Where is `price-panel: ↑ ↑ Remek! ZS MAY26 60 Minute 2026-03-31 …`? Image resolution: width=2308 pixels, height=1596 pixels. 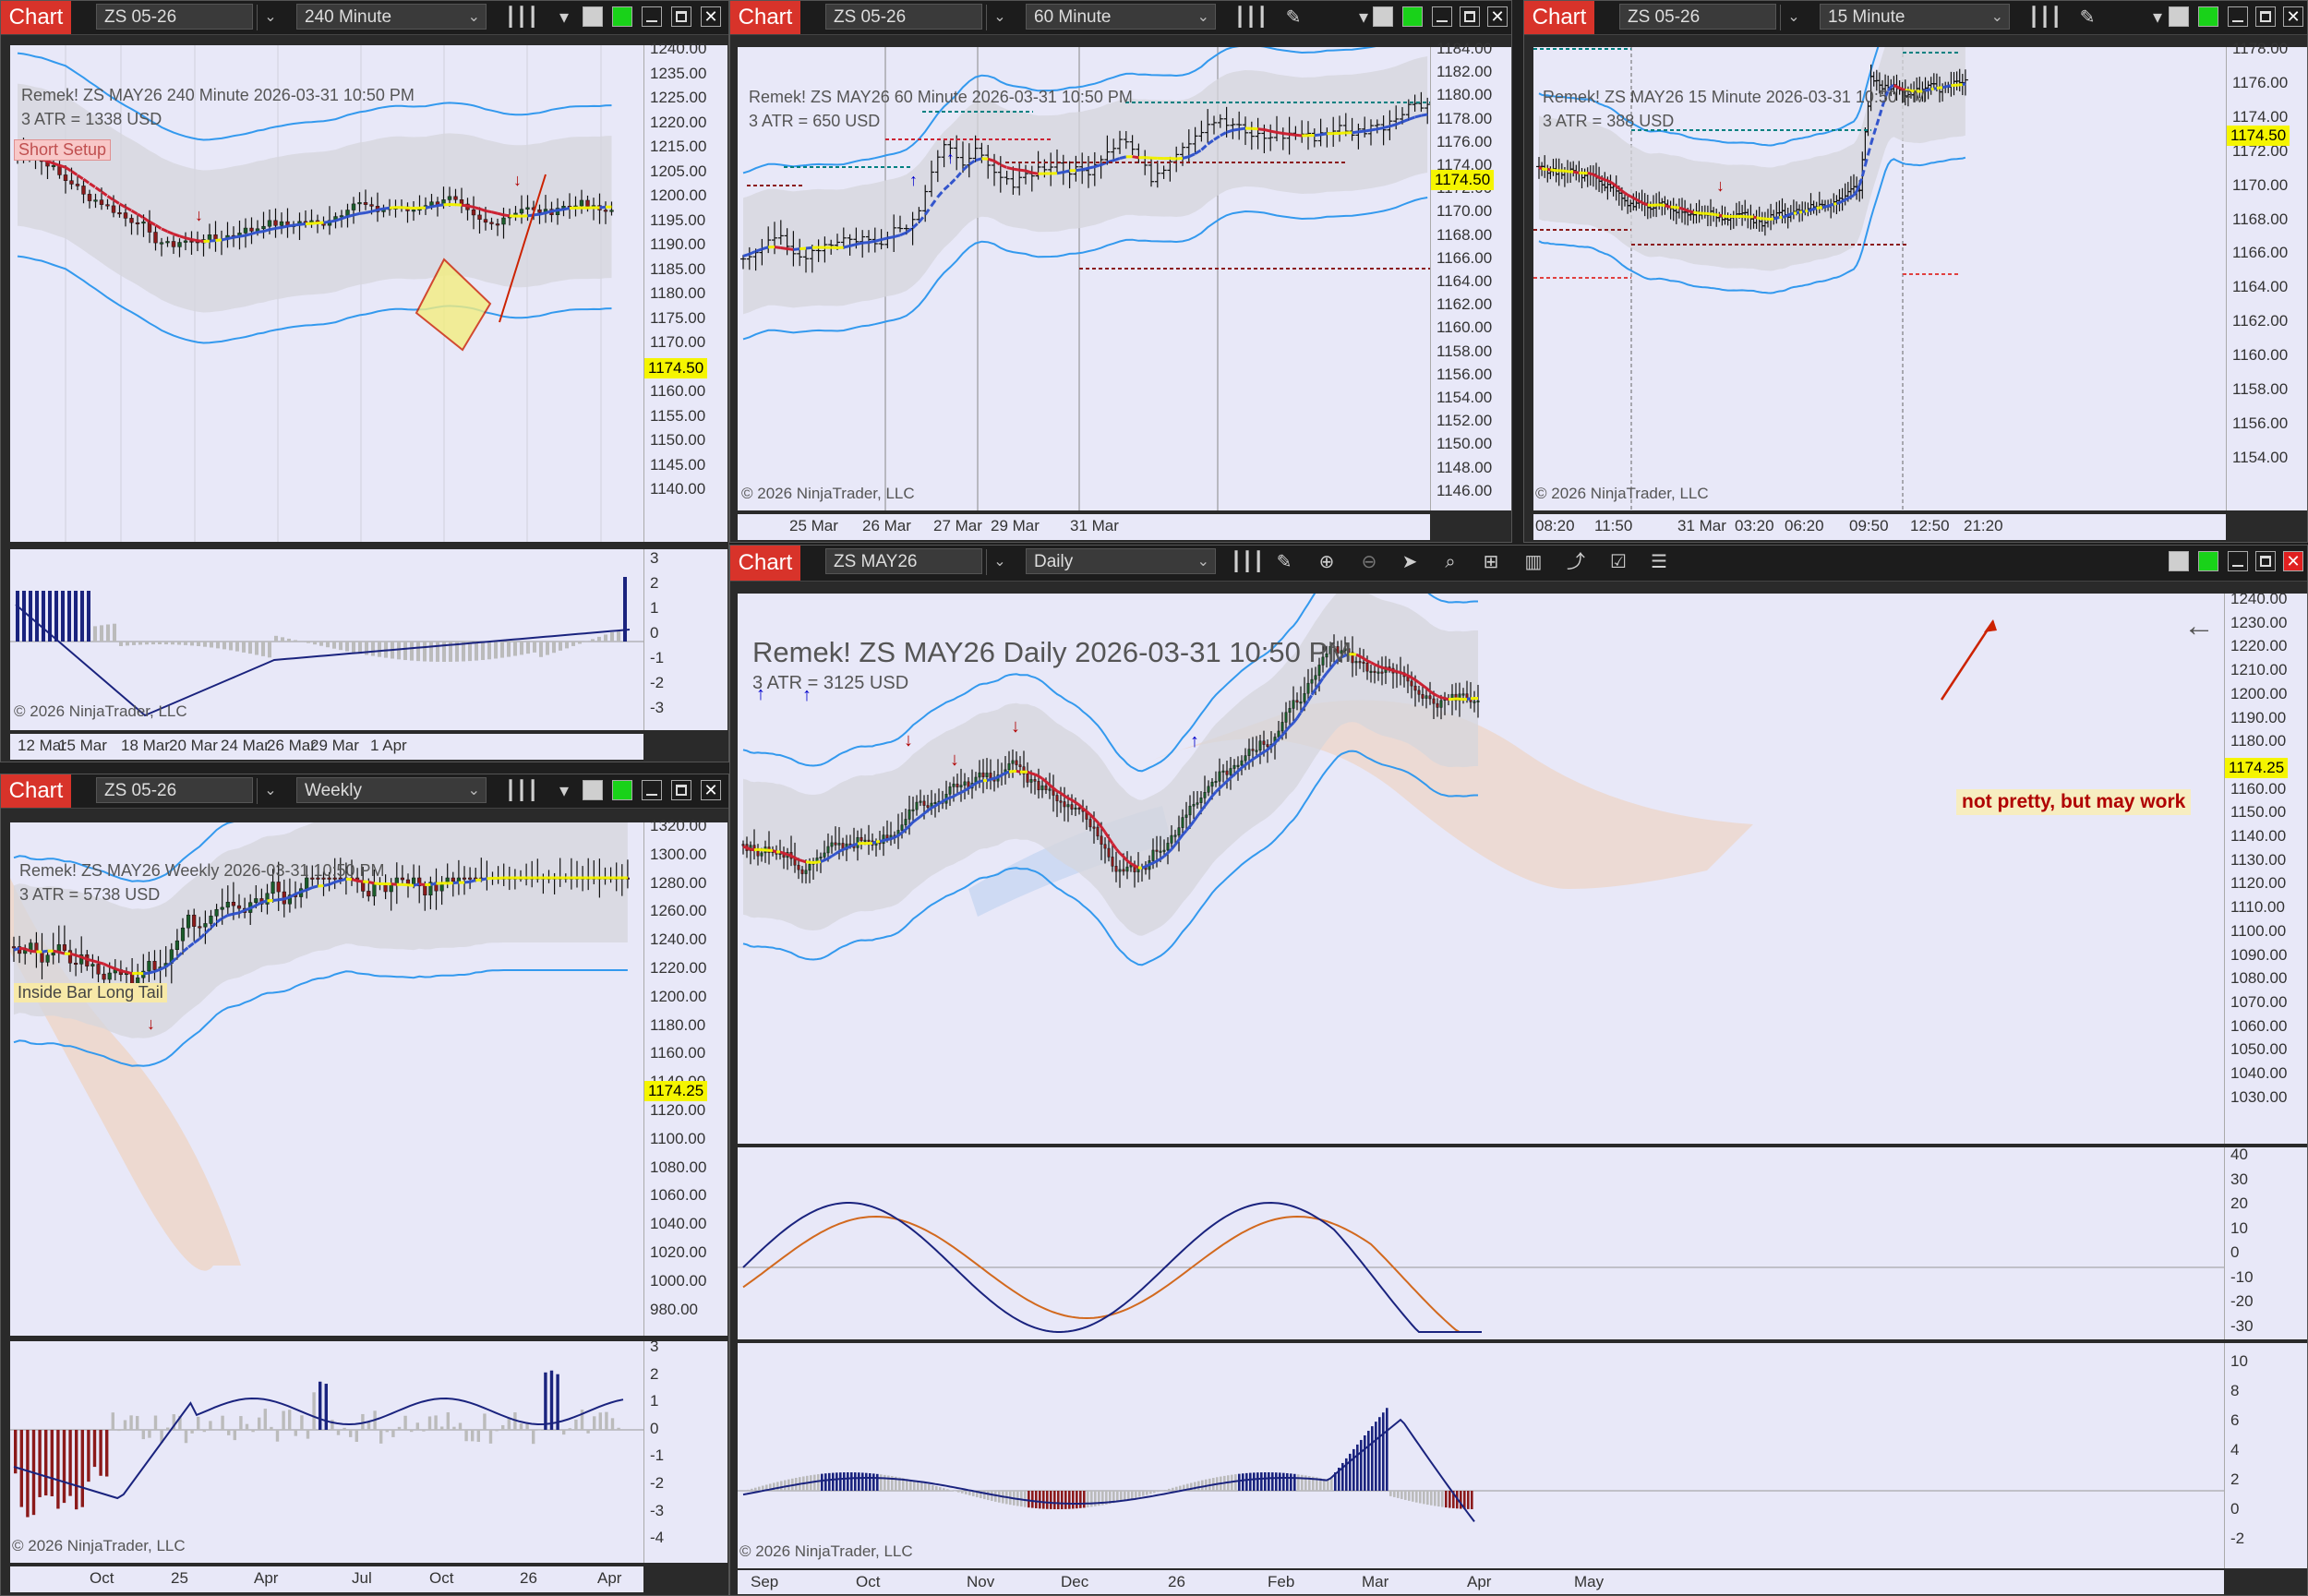
price-panel: ↑ ↑ Remek! ZS MAY26 60 Minute 2026-03-31 … is located at coordinates (1084, 278).